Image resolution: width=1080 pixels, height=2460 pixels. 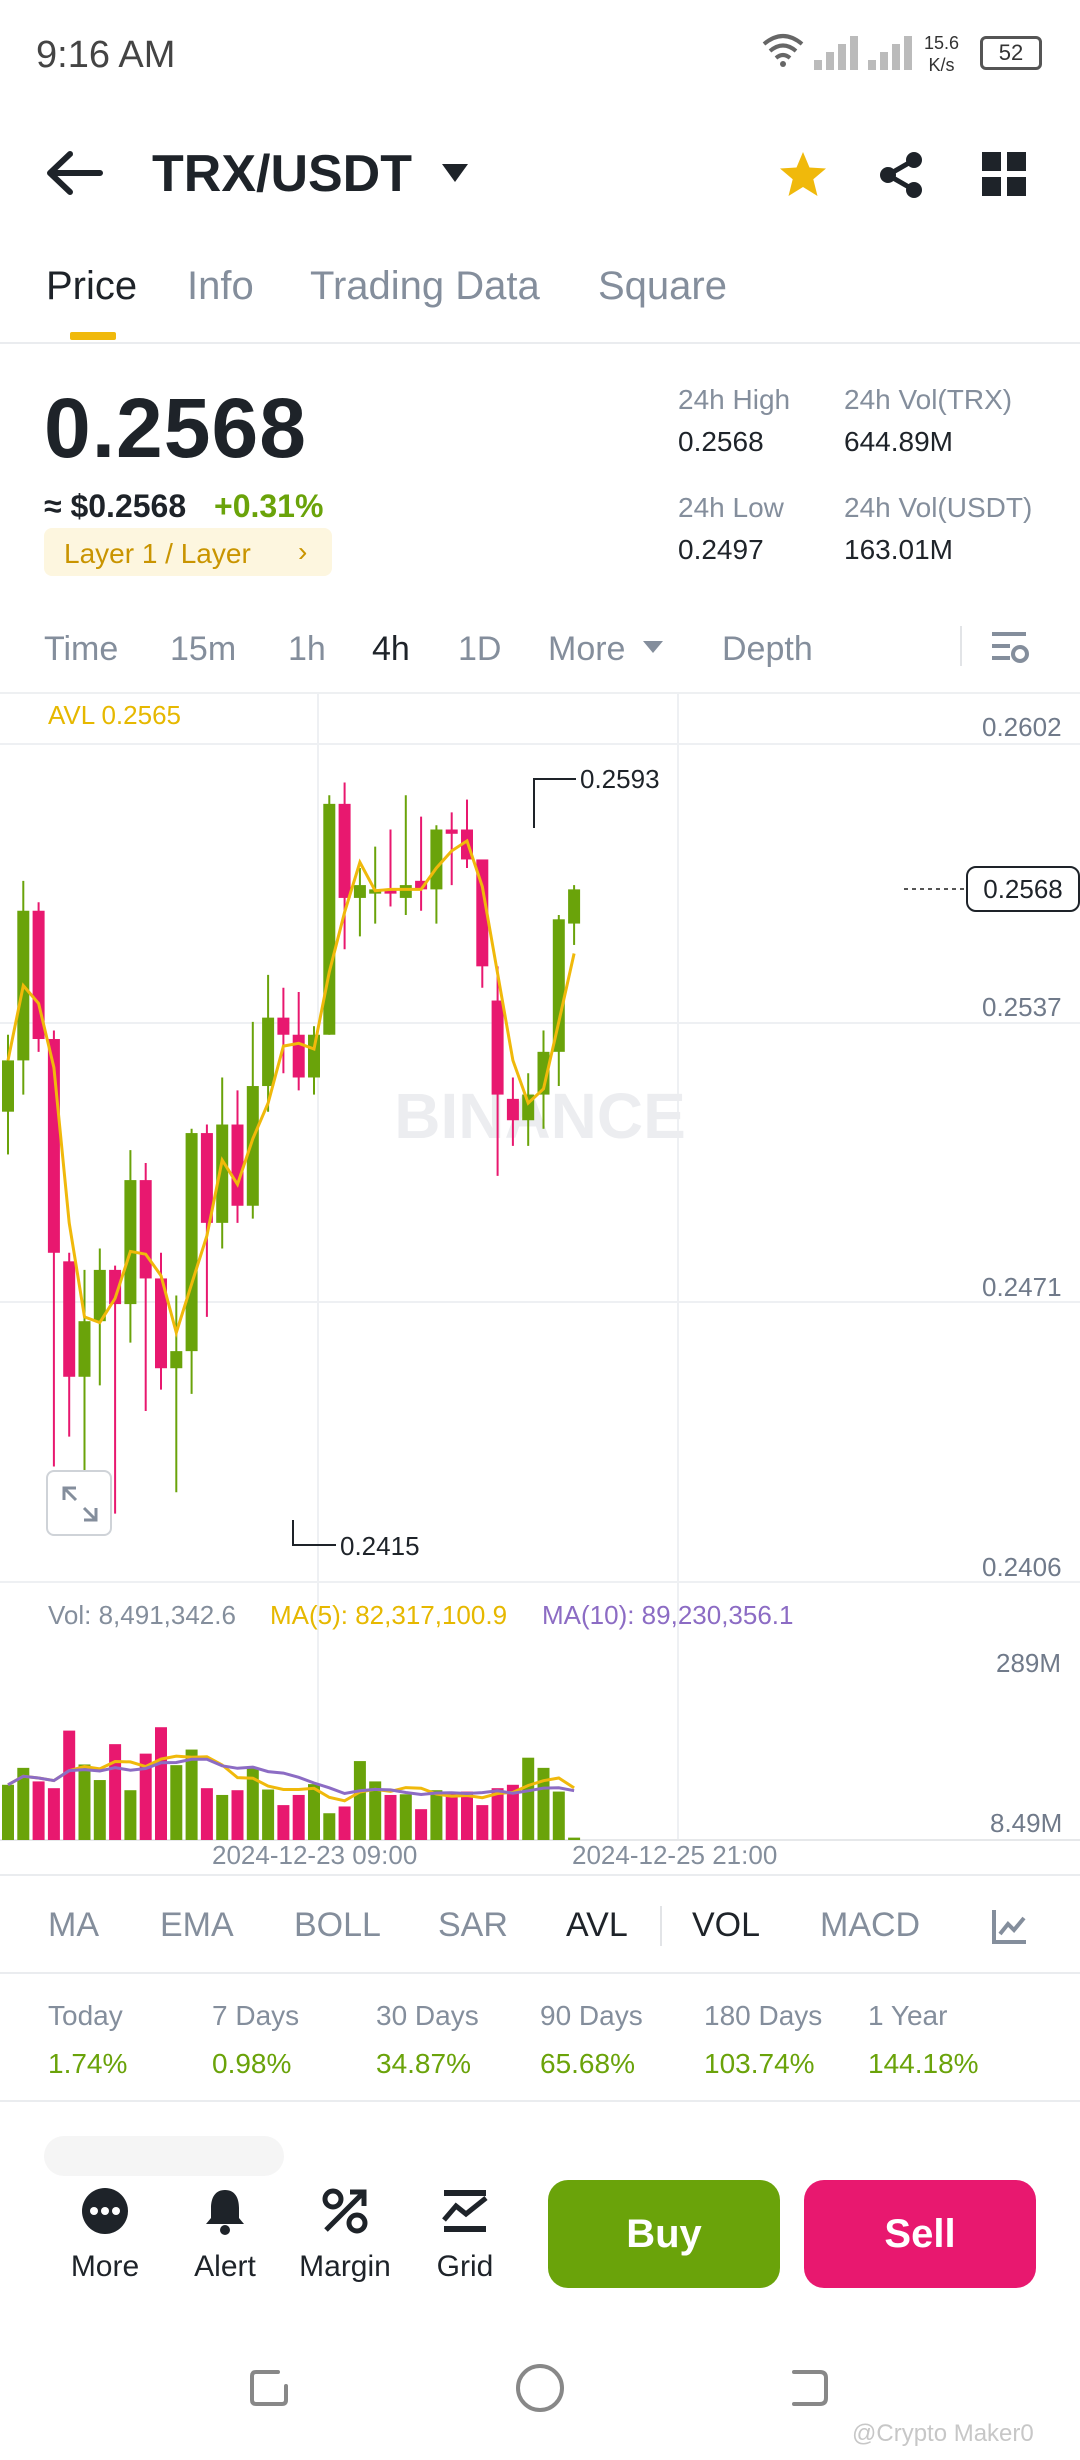 I want to click on tab-trading-data: Trading Data, so click(x=425, y=286).